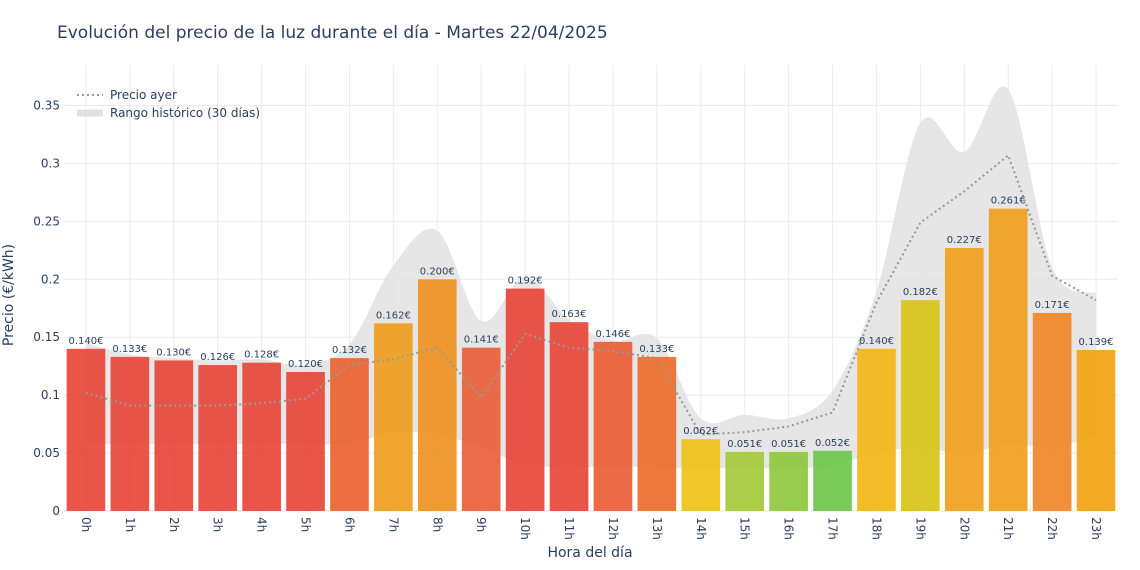 The width and height of the screenshot is (1140, 570). I want to click on bar-value-label: 0.120€, so click(305, 364).